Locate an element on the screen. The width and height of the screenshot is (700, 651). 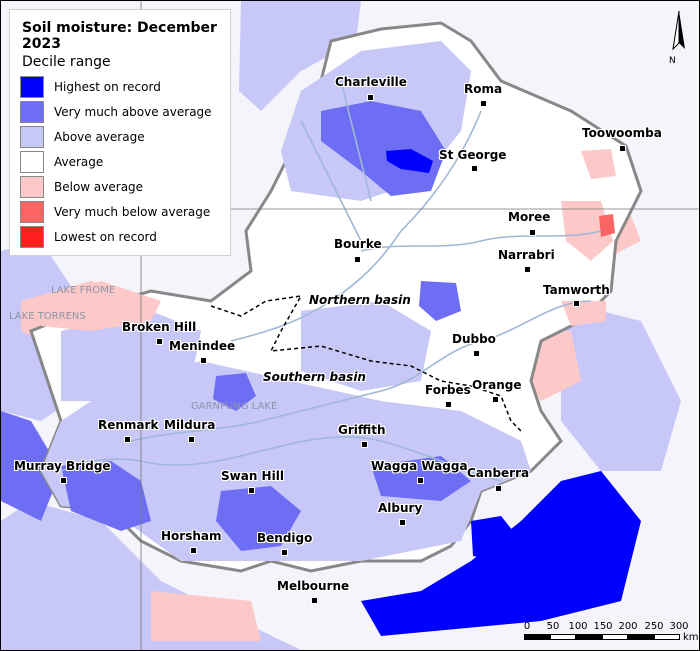
garnpung-lake-label: GARNPUNG LAKE is located at coordinates (234, 406).